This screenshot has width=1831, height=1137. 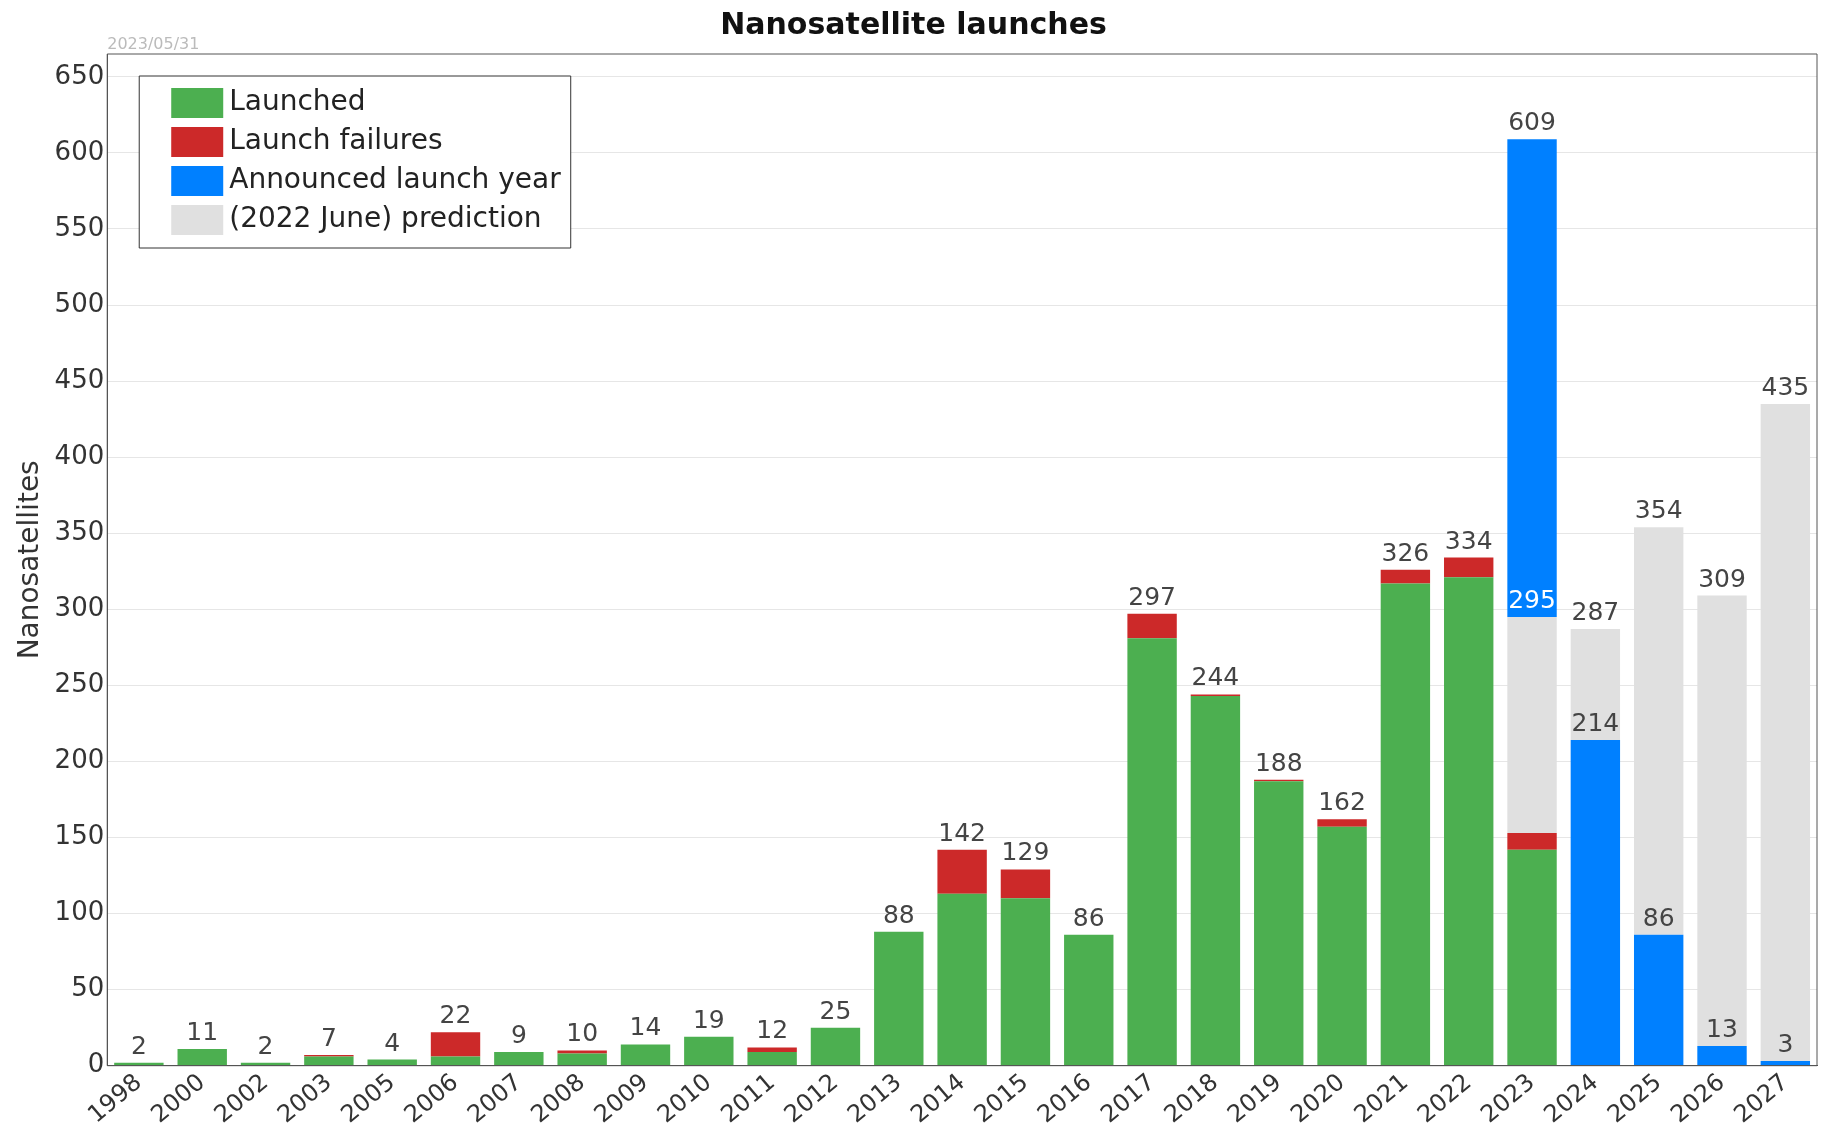 What do you see at coordinates (645, 1027) in the screenshot?
I see `total-label: 14` at bounding box center [645, 1027].